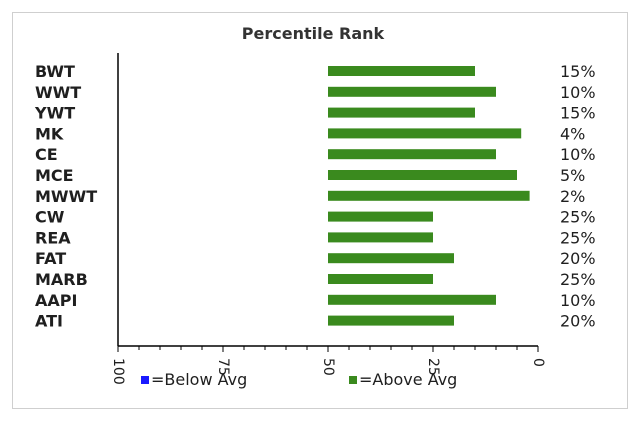 The height and width of the screenshot is (421, 642). What do you see at coordinates (412, 299) in the screenshot?
I see `bar-aapi` at bounding box center [412, 299].